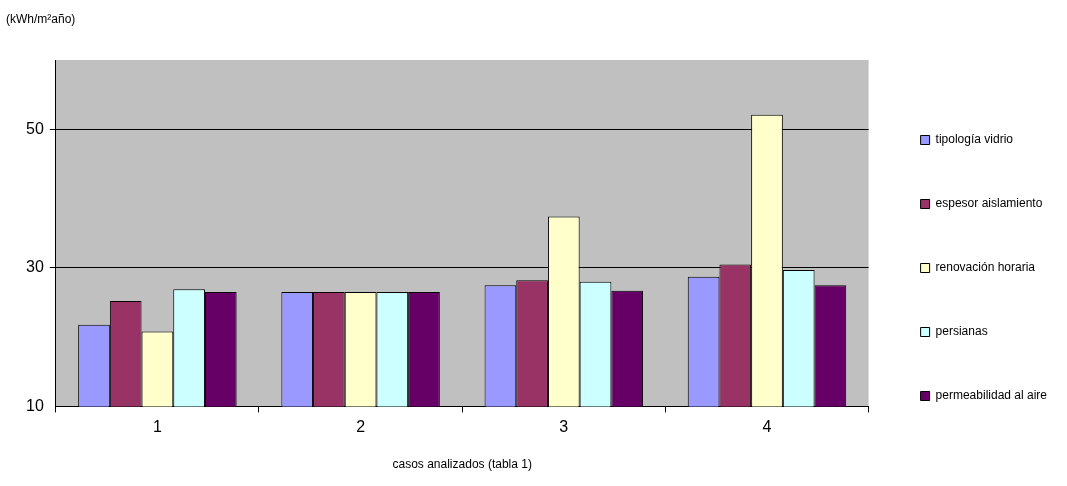  What do you see at coordinates (767, 427) in the screenshot?
I see `x-tick-label: 4` at bounding box center [767, 427].